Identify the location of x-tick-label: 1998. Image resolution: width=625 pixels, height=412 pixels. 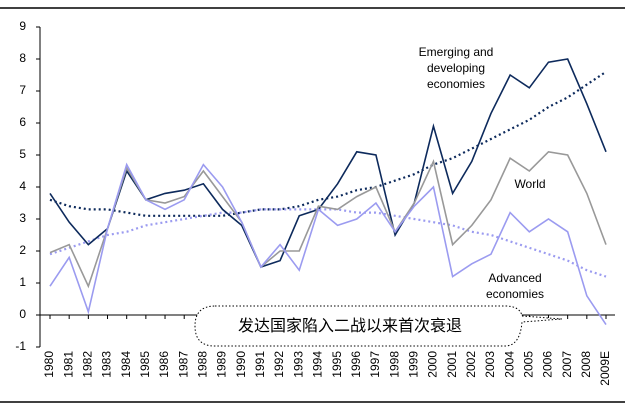
(394, 364).